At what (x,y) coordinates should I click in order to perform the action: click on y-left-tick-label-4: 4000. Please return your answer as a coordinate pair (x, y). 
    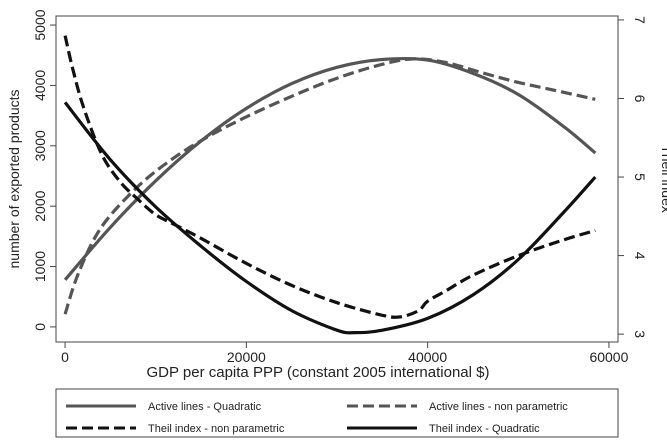
    Looking at the image, I should click on (40, 85).